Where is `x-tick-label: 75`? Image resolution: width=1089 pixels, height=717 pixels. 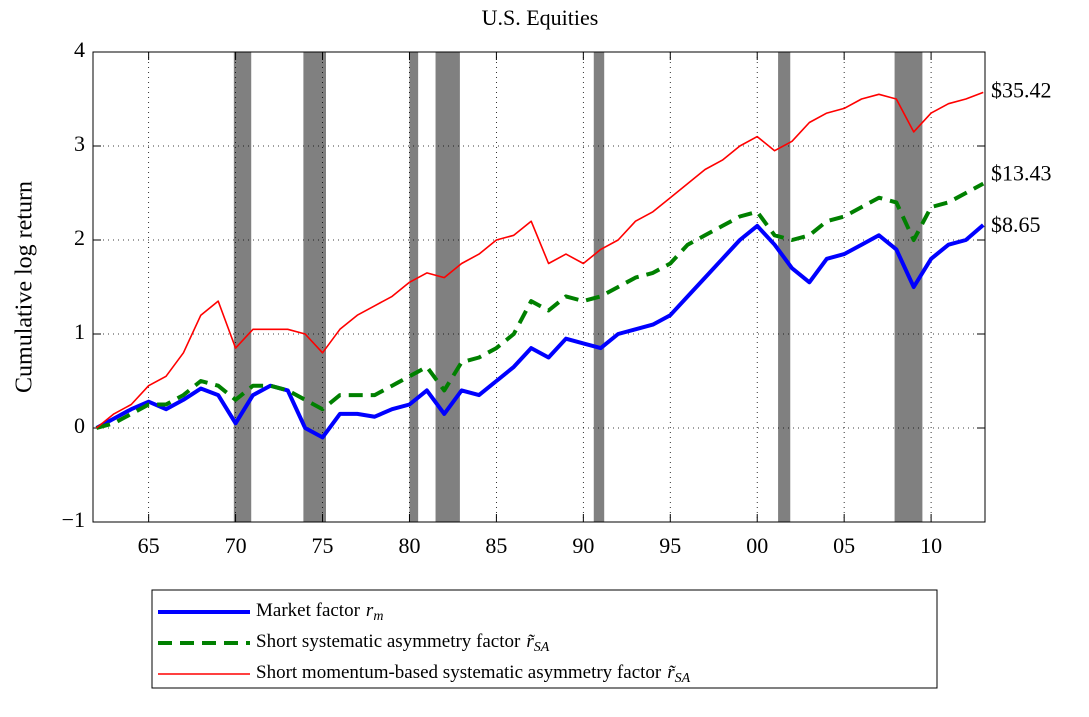
x-tick-label: 75 is located at coordinates (323, 545).